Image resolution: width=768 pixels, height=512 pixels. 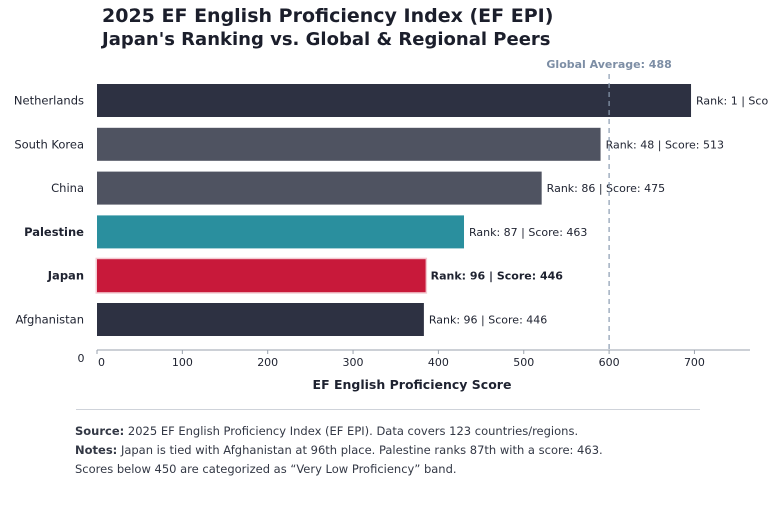 What do you see at coordinates (732, 101) in the screenshot?
I see `bar-value-label-netherlands: Rank: 1 | Score:` at bounding box center [732, 101].